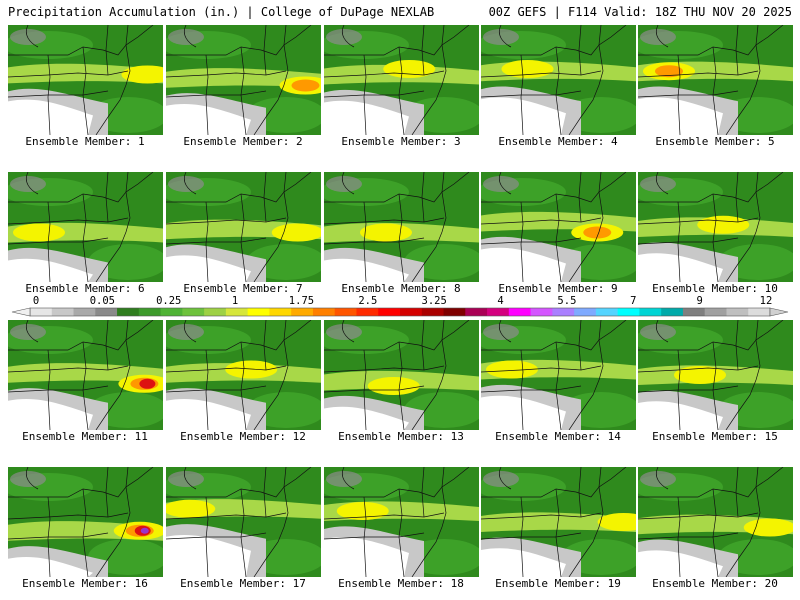  I want to click on scale-label: 2.5, so click(368, 301).